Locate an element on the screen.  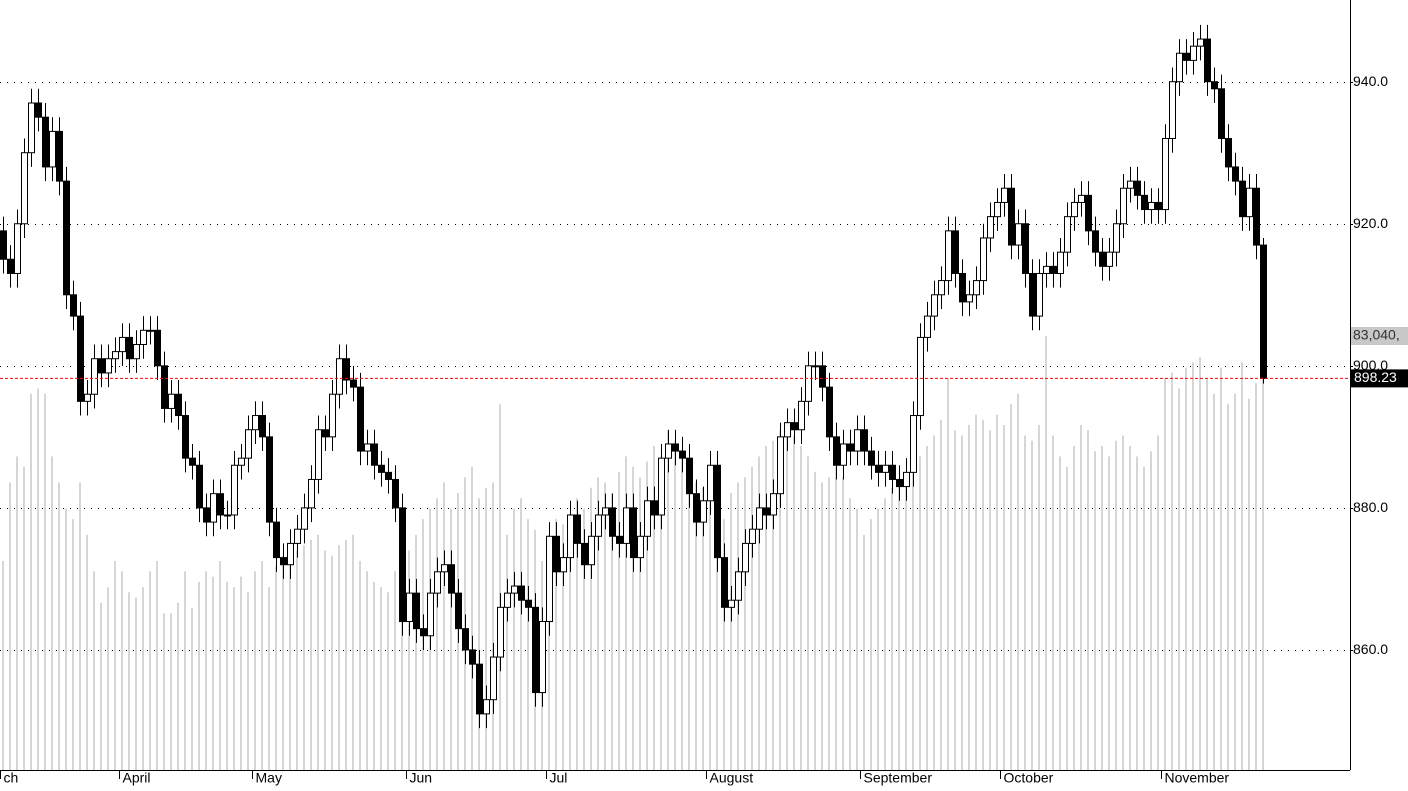
x-tick-label: August is located at coordinates (732, 778).